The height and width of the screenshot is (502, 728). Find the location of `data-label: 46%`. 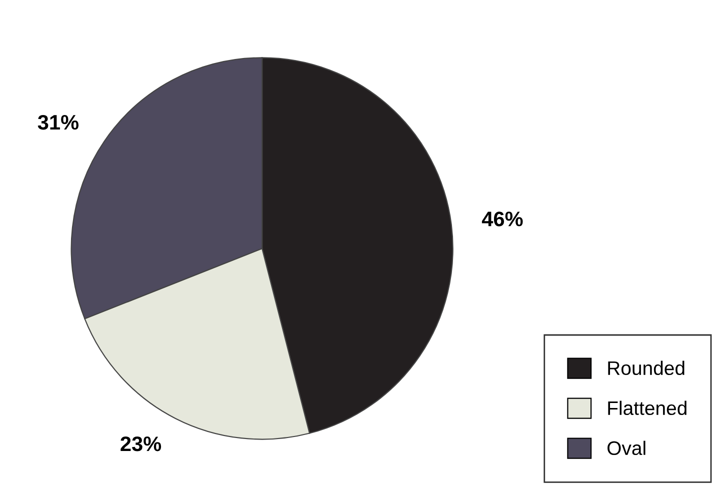

data-label: 46% is located at coordinates (502, 219).